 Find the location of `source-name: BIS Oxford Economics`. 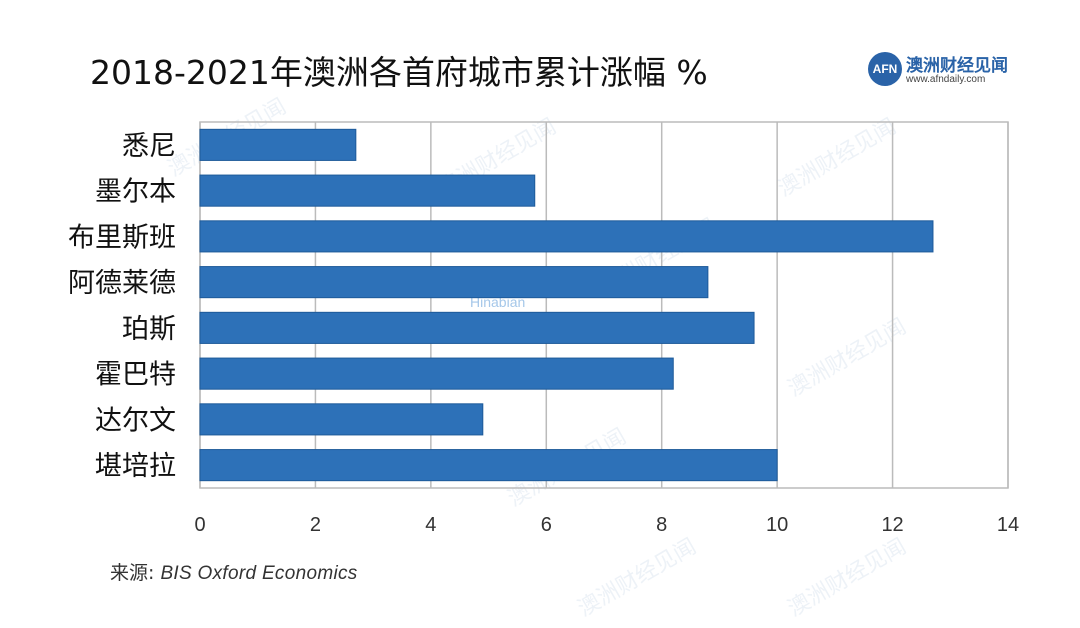

source-name: BIS Oxford Economics is located at coordinates (259, 573).